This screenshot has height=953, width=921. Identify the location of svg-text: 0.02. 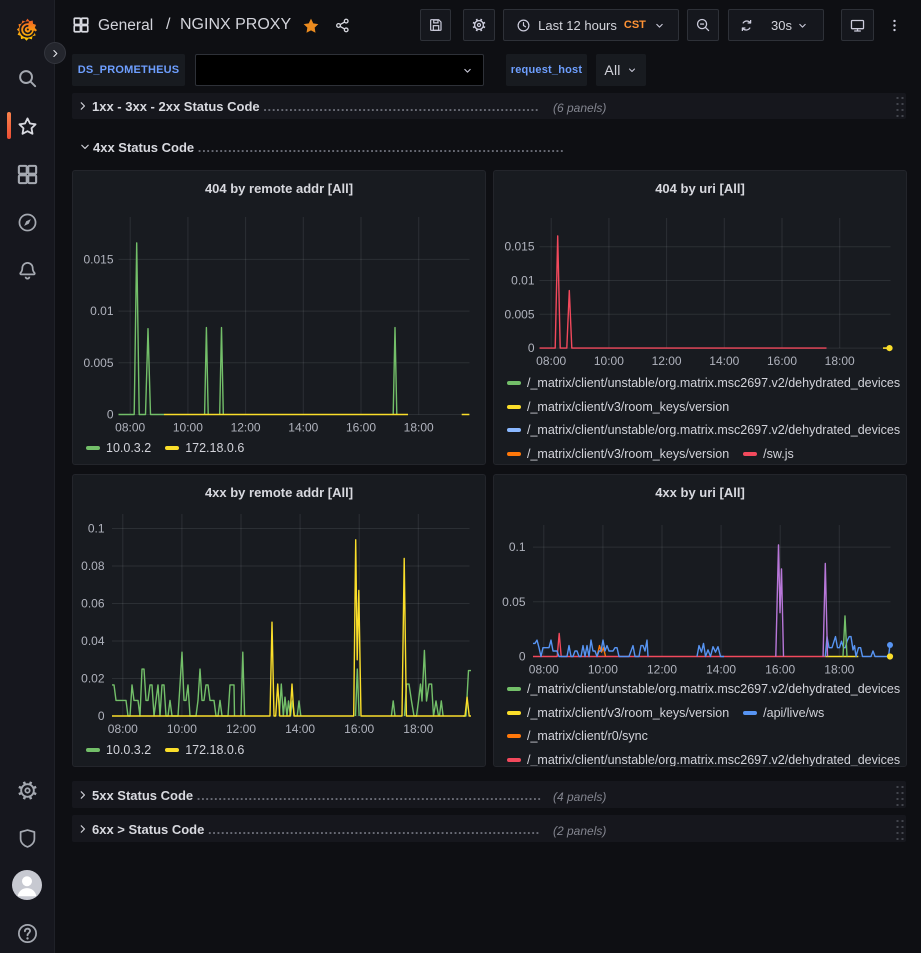
(93, 679).